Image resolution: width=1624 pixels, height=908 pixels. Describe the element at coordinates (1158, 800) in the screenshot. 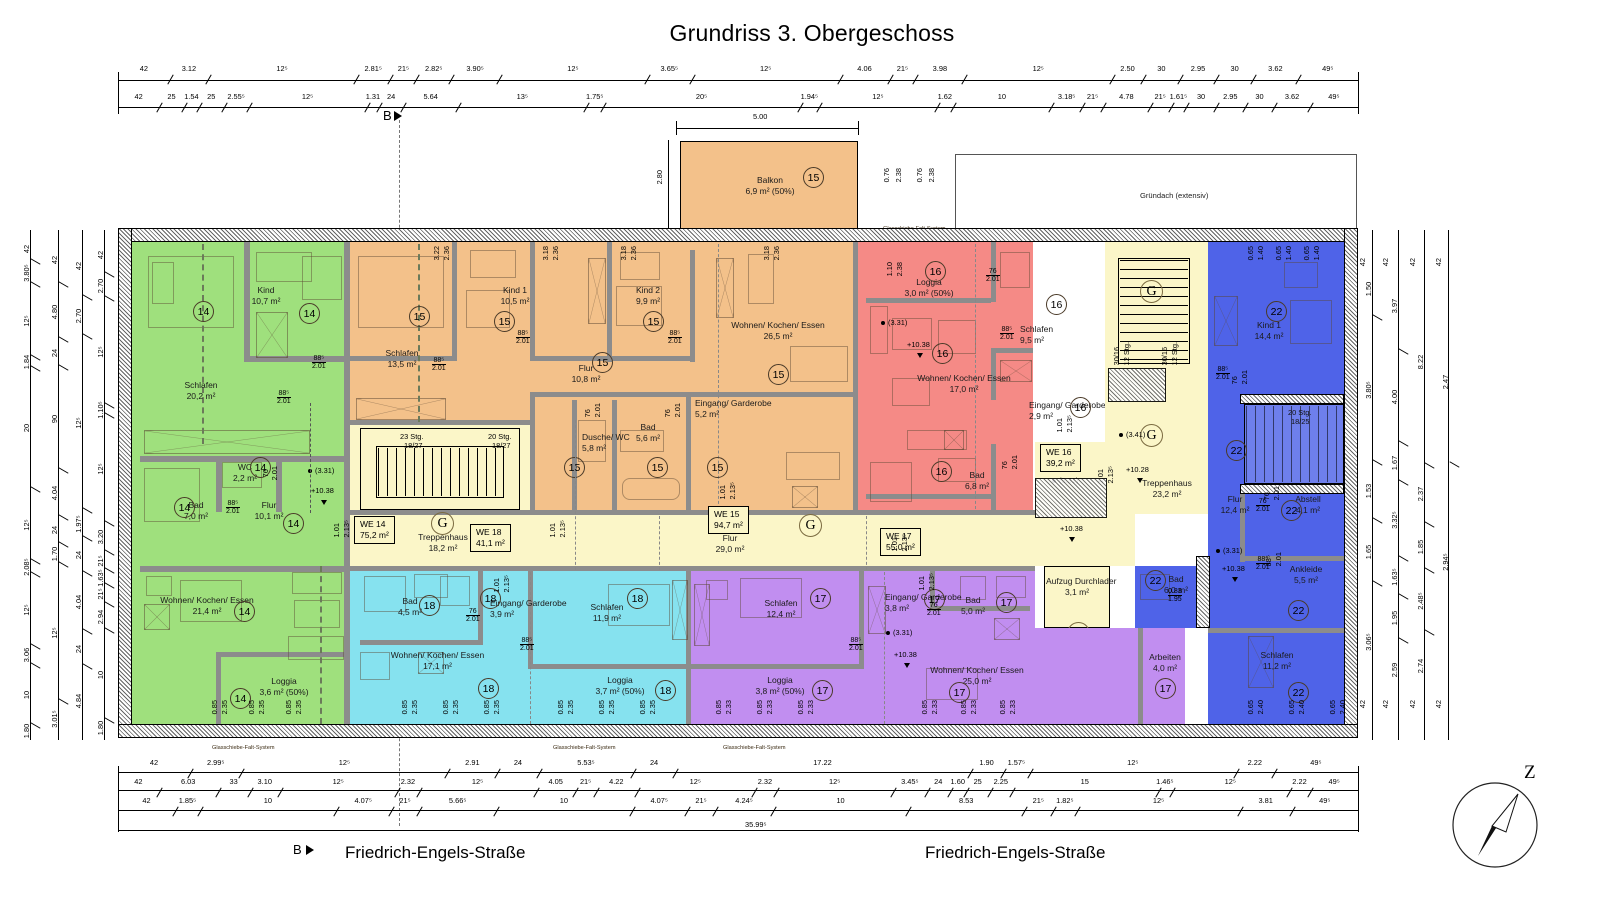

I see `dim-bottom-3-value: 12⁵` at that location.